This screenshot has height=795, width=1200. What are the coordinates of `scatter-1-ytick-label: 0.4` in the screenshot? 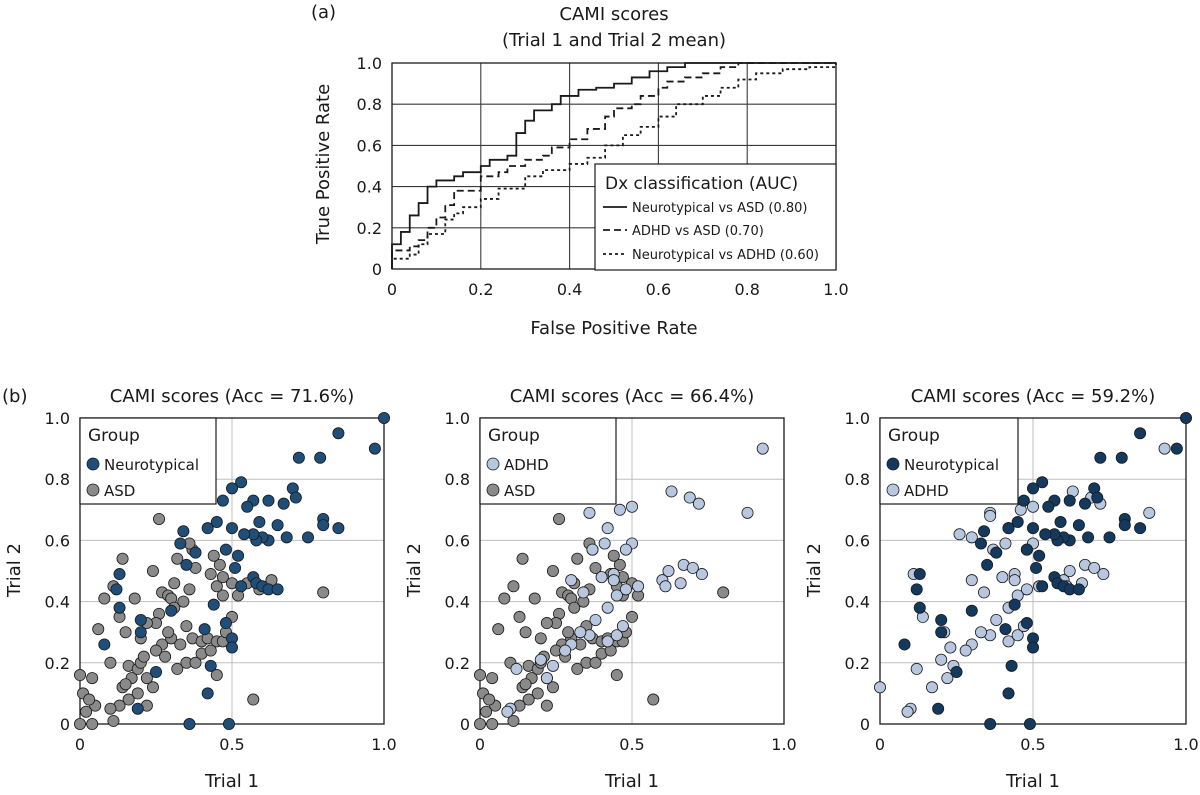 It's located at (57, 602).